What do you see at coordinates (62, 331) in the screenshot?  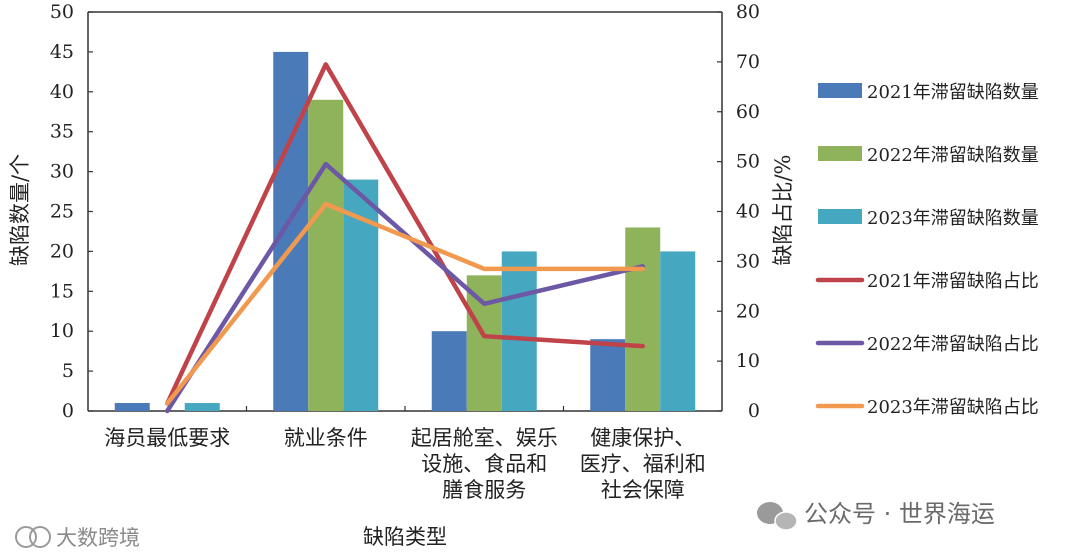 I see `y-tick-label: 10` at bounding box center [62, 331].